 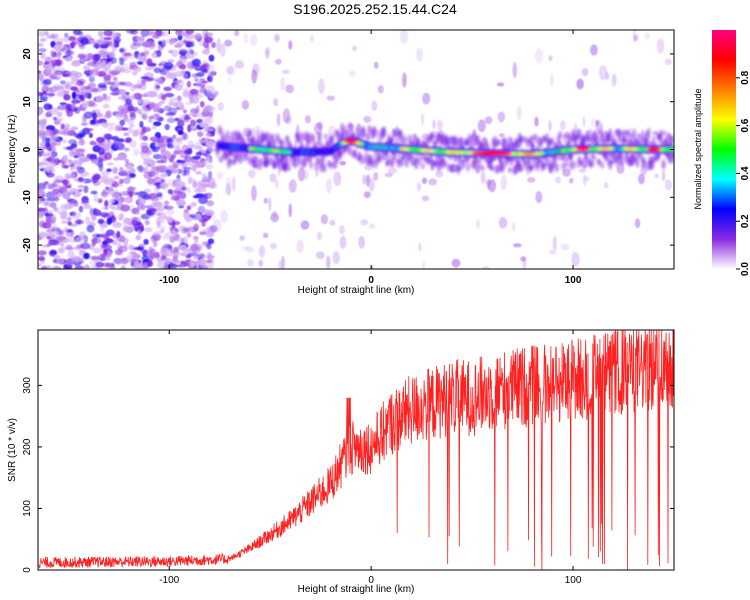 I want to click on colorbar-label: Normalized spectral amplitude, so click(x=698, y=148).